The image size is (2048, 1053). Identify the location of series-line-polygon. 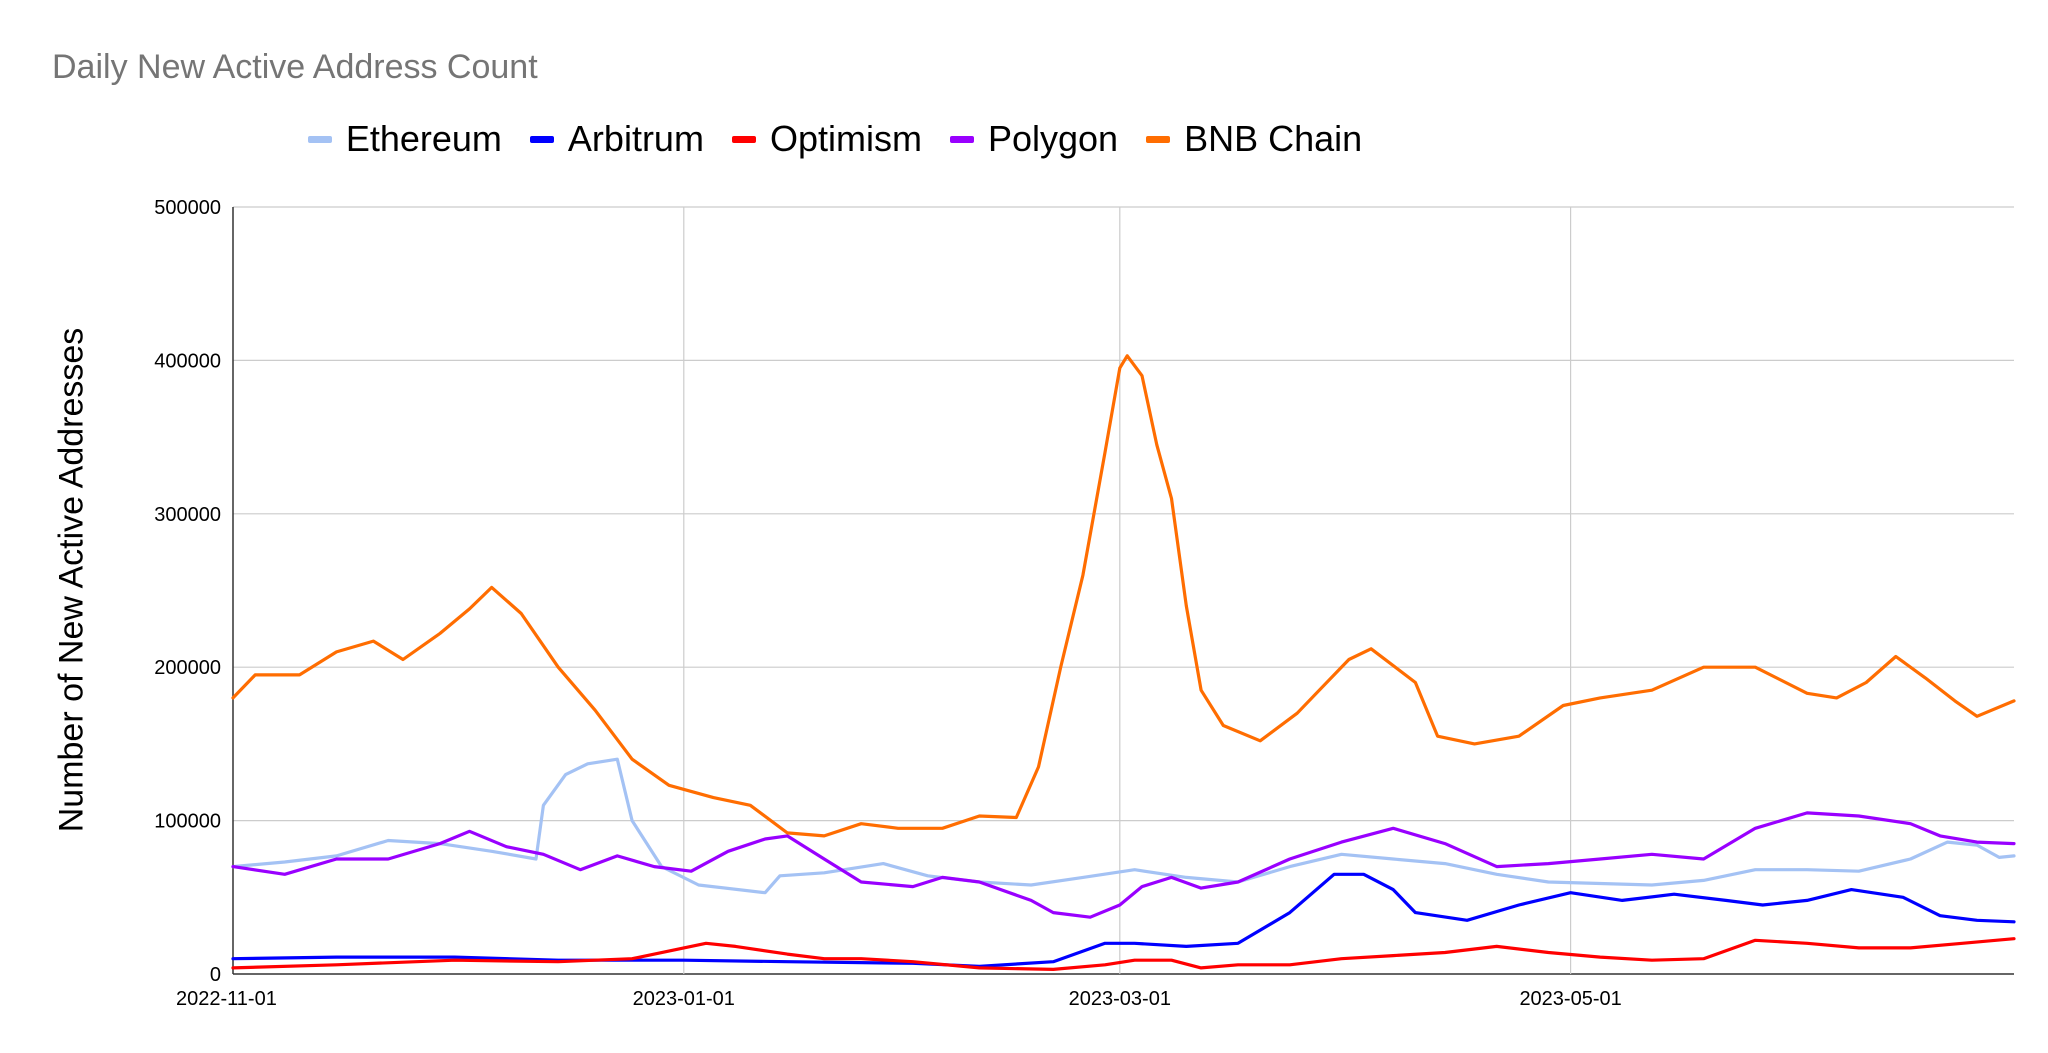
(1123, 865).